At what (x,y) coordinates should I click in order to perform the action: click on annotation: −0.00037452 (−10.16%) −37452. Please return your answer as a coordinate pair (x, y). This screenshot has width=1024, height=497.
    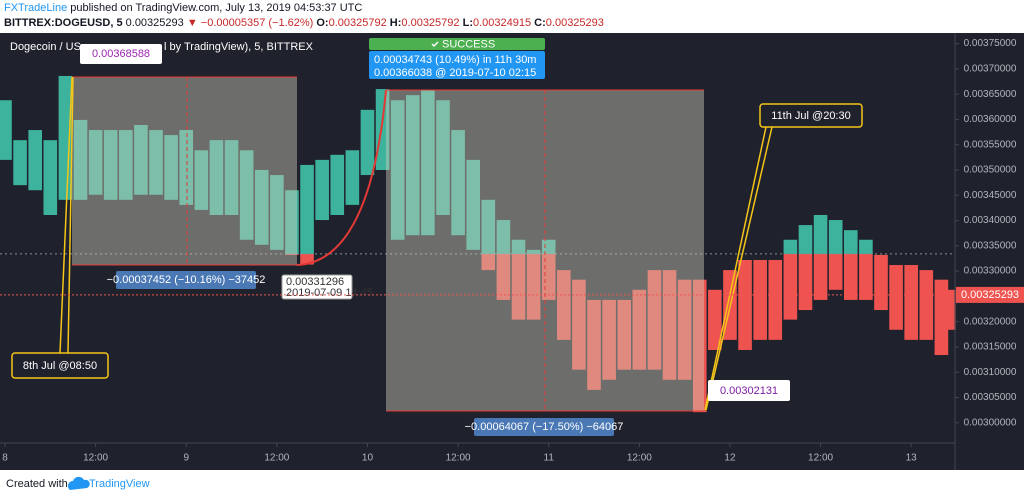
    Looking at the image, I should click on (186, 280).